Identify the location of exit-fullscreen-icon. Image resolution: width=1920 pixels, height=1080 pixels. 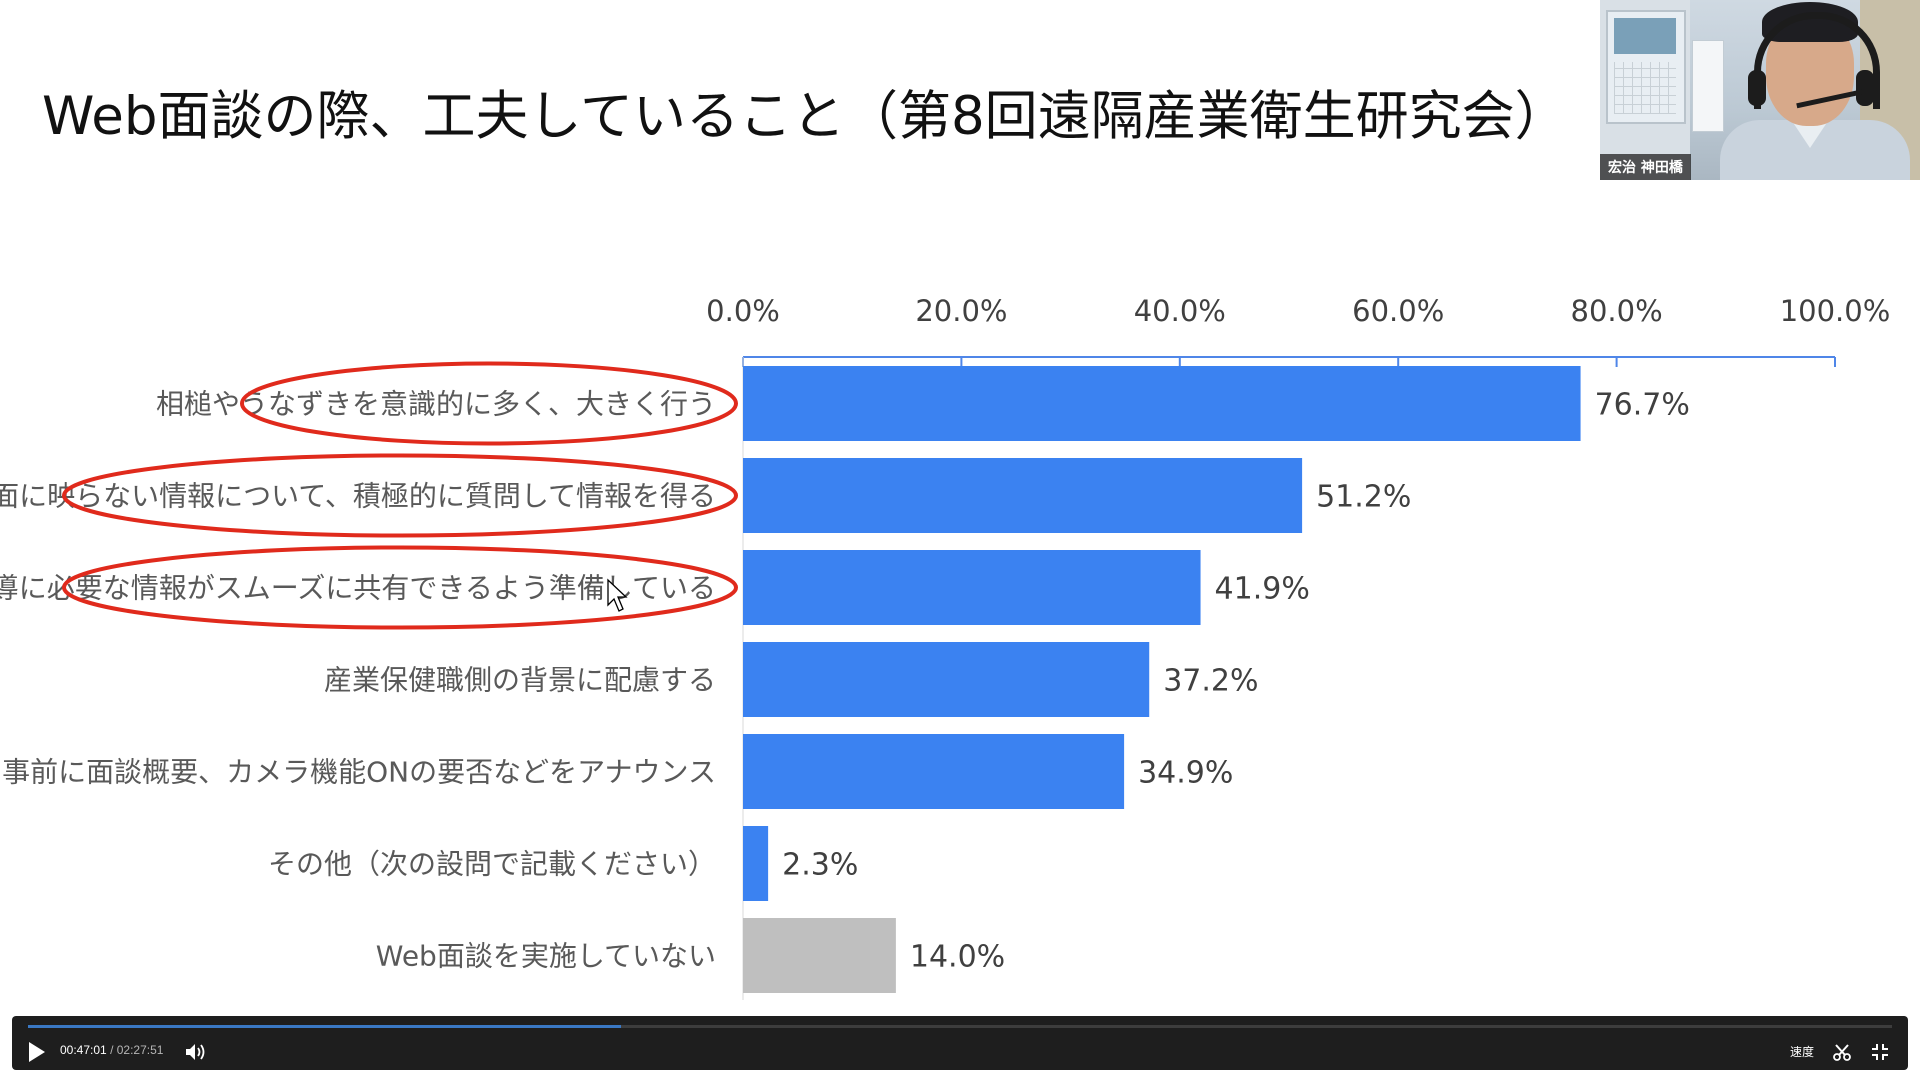
(1880, 1052).